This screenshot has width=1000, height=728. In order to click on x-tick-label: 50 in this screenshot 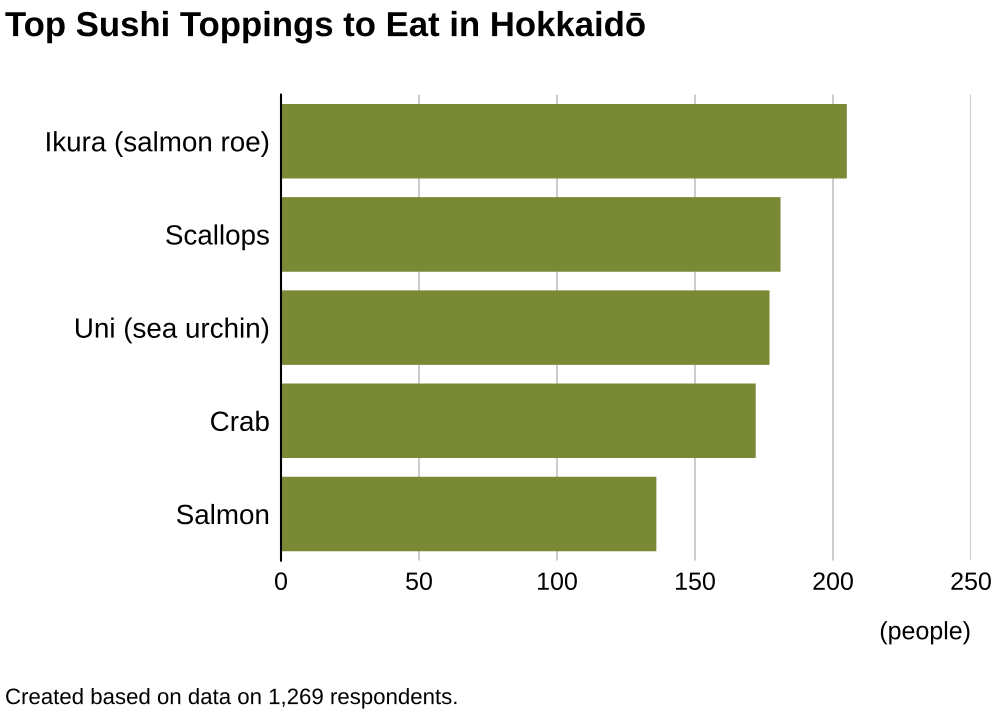, I will do `click(419, 581)`.